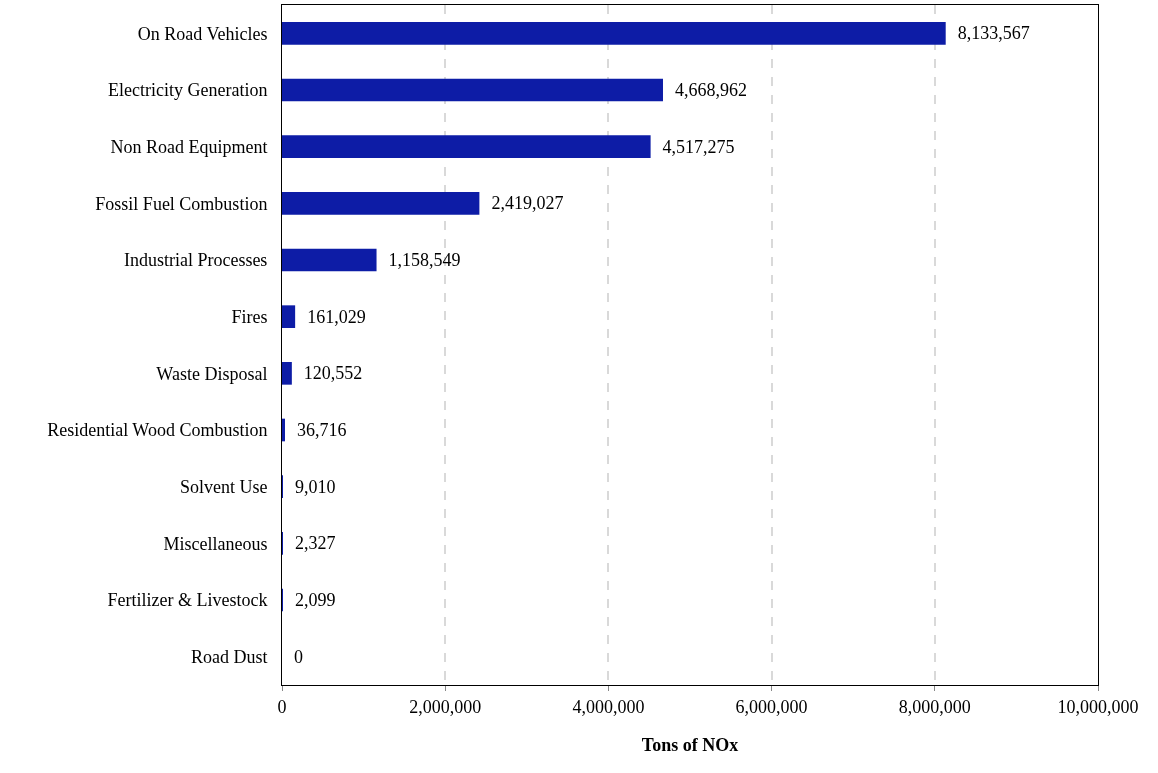 The image size is (1158, 773). What do you see at coordinates (311, 600) in the screenshot?
I see `data-label: 2,099` at bounding box center [311, 600].